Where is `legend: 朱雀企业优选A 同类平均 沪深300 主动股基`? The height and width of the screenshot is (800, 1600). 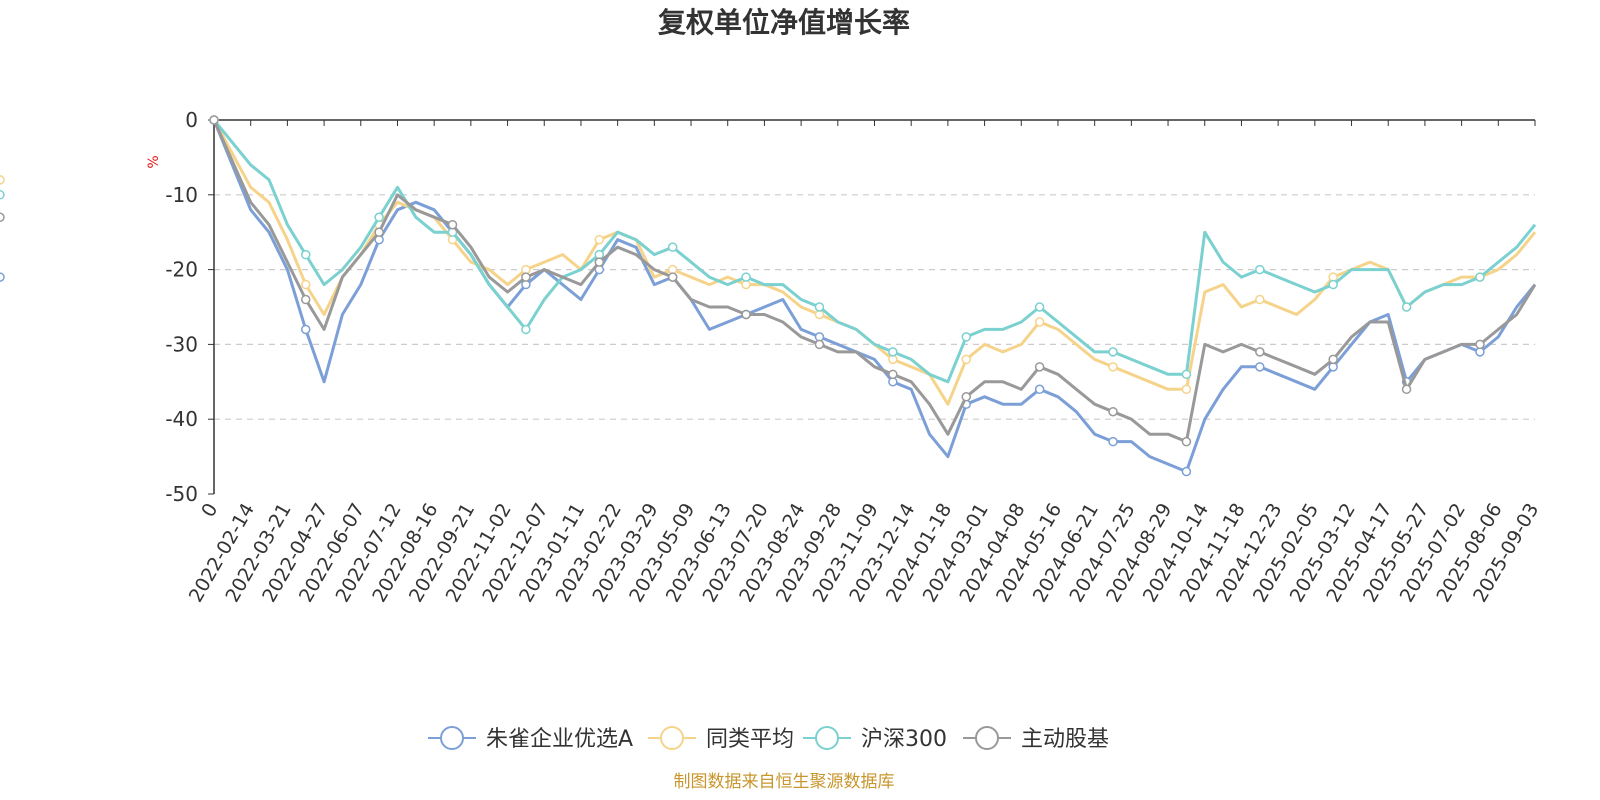 legend: 朱雀企业优选A 同类平均 沪深300 主动股基 is located at coordinates (768, 739).